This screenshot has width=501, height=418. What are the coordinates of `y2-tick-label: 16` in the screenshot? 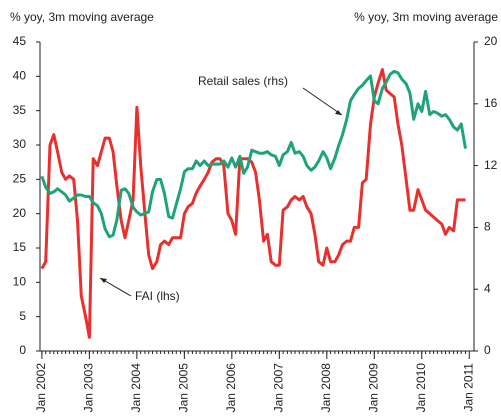 It's located at (491, 103).